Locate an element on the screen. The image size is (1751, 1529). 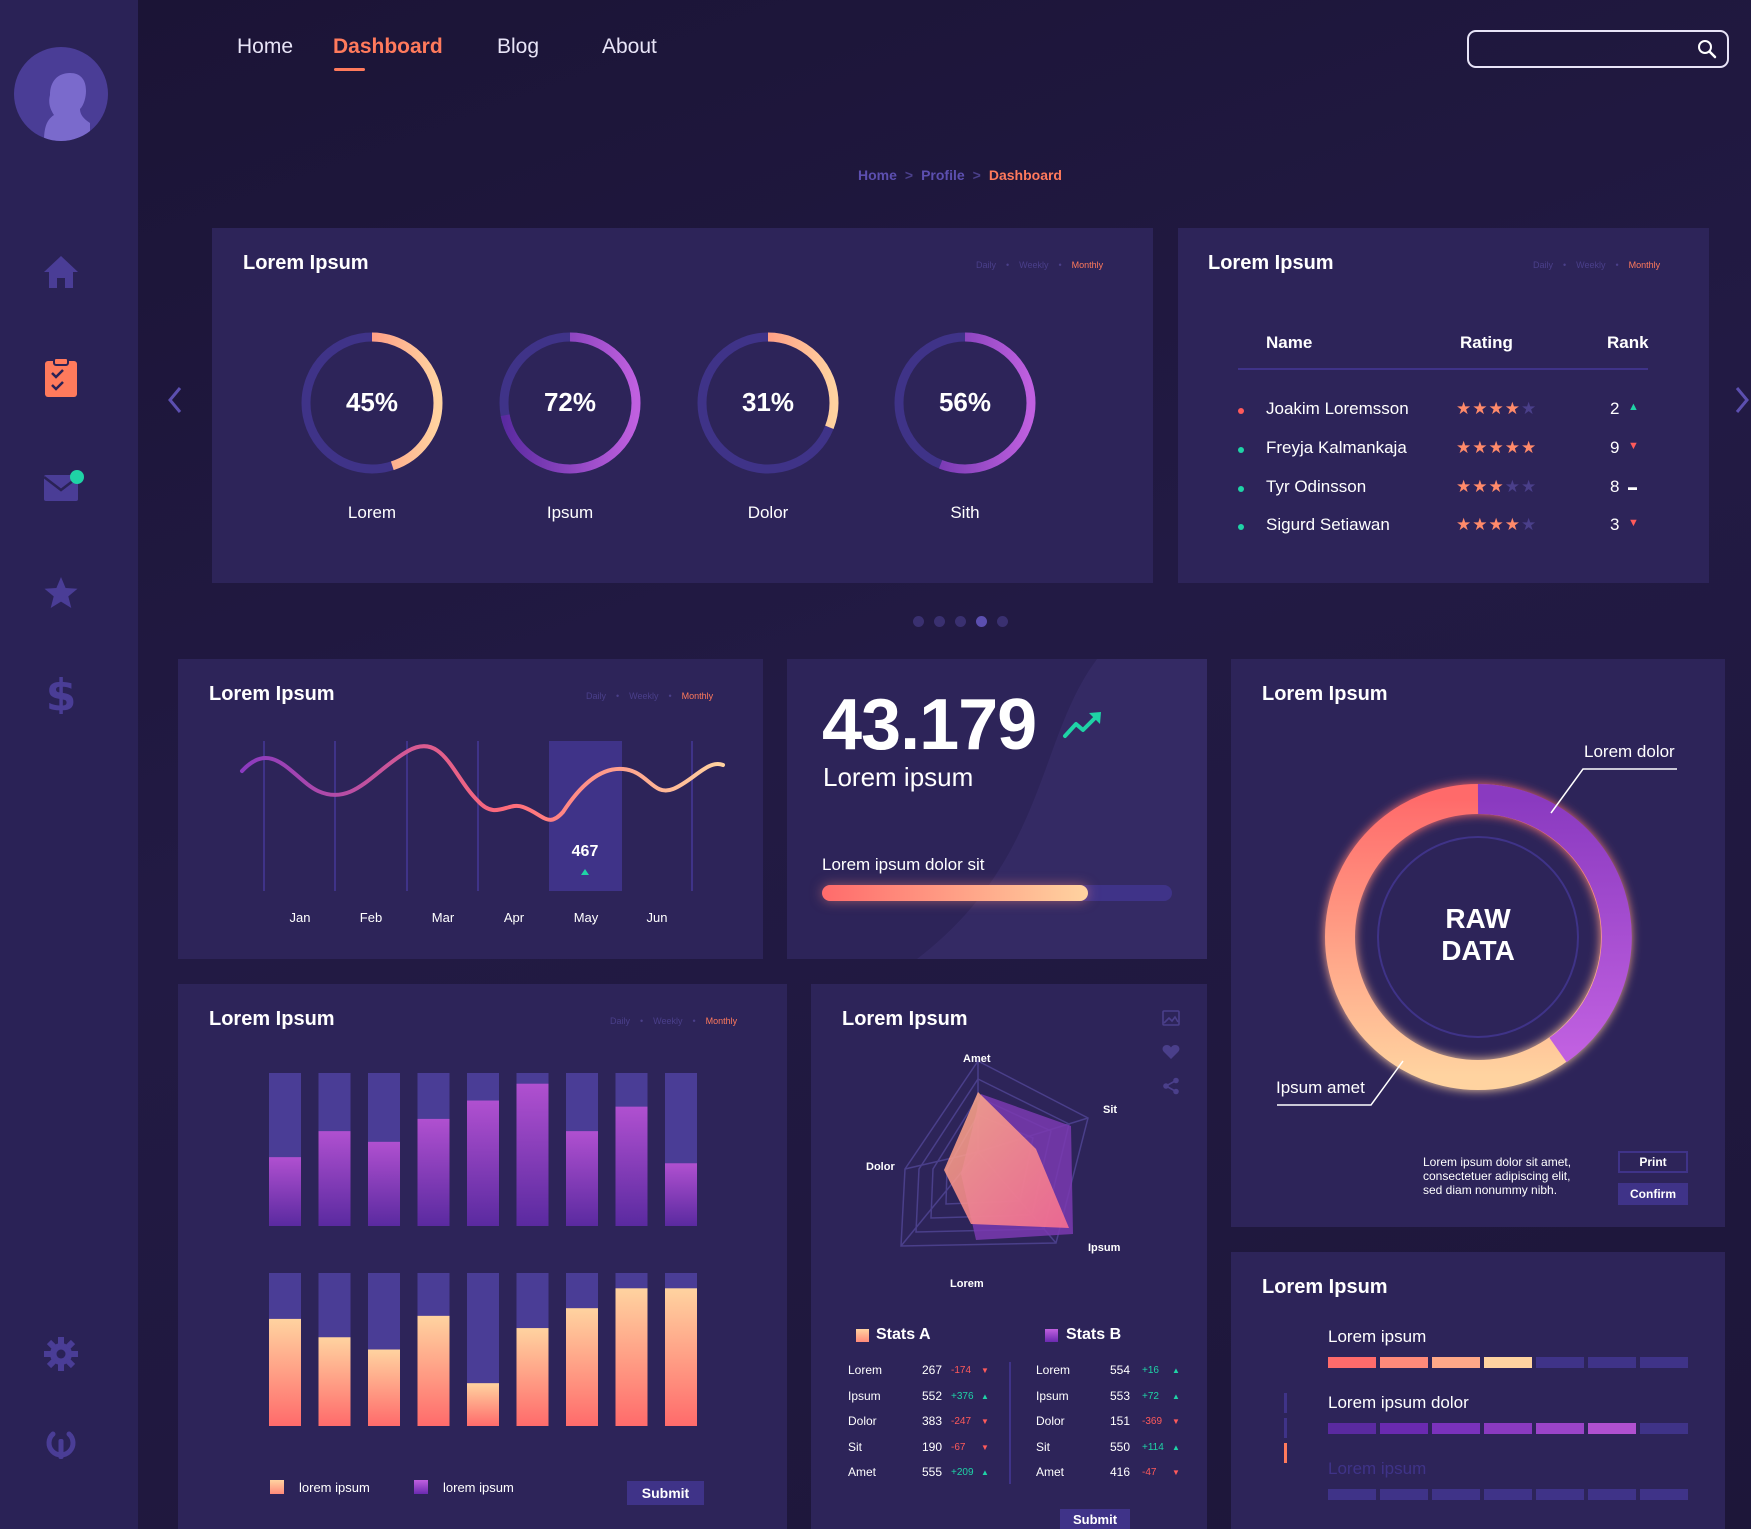
stats-b-title: Stats B is located at coordinates (1094, 1334).